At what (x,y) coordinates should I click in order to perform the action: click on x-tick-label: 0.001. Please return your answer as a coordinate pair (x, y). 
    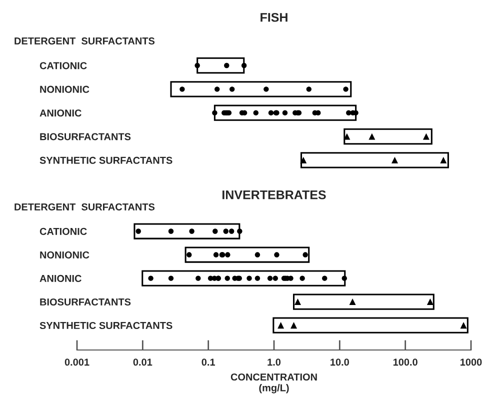
    Looking at the image, I should click on (77, 362).